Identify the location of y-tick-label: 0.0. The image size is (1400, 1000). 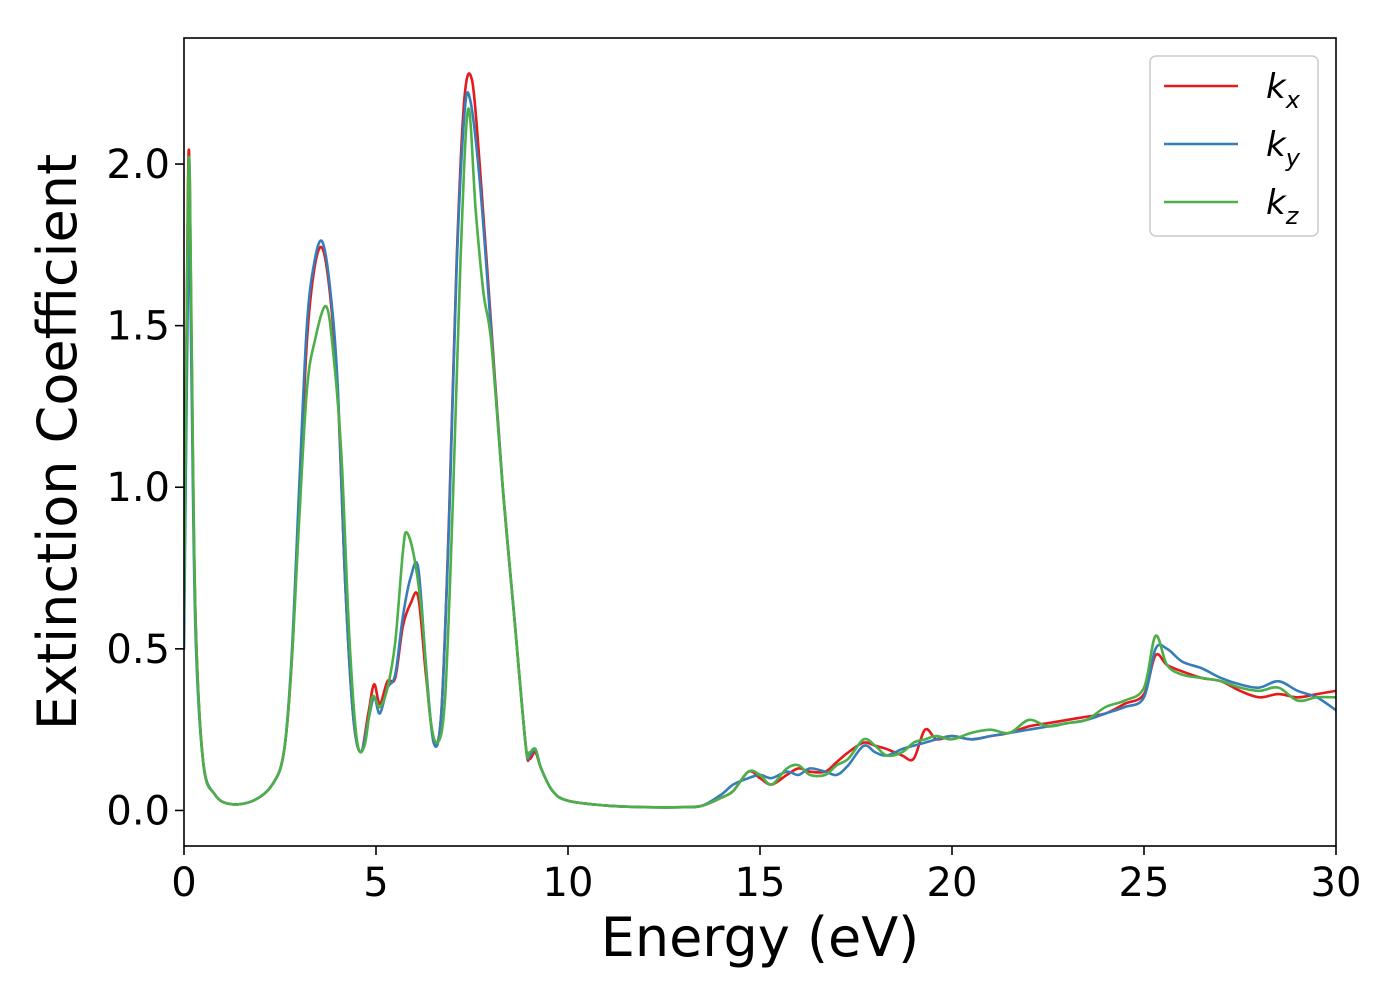
(138, 811).